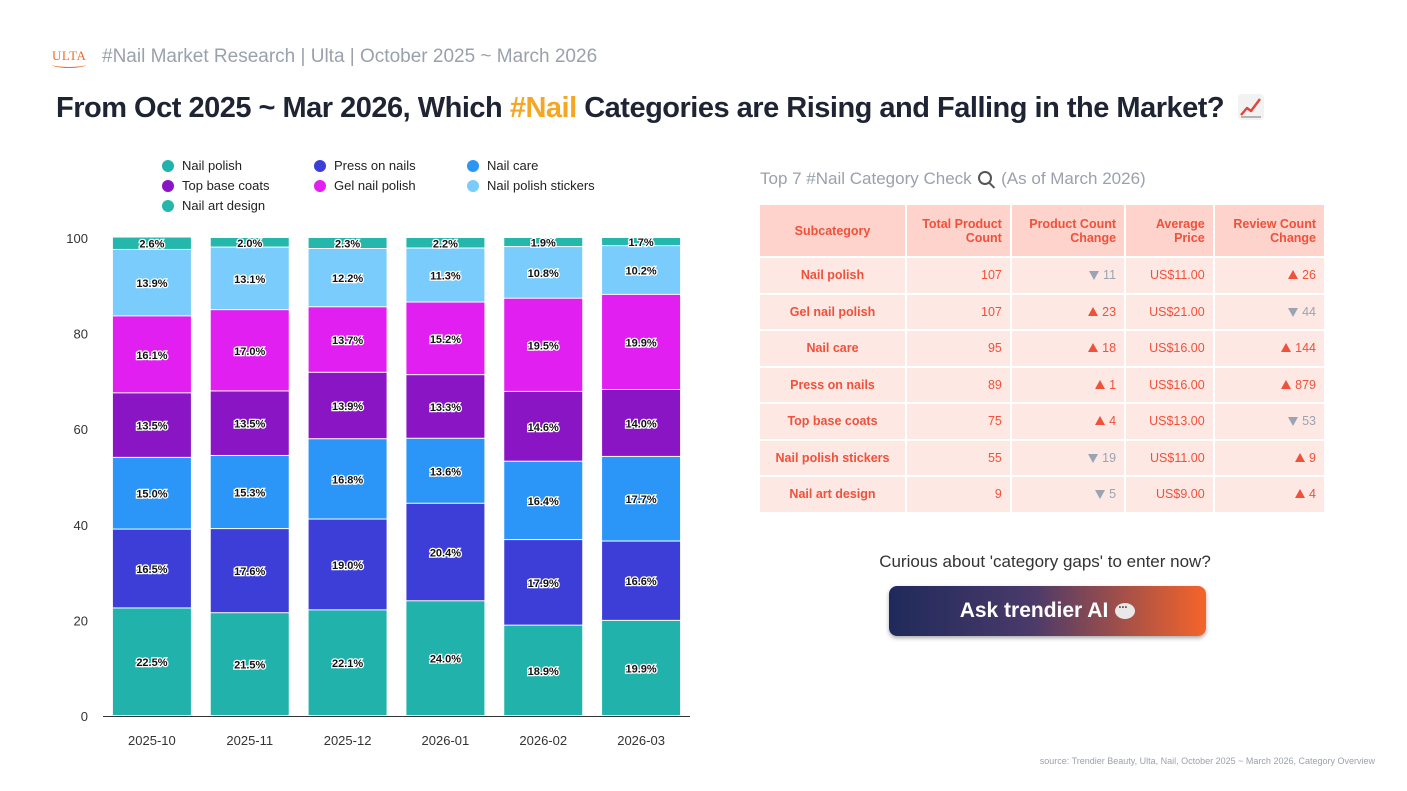 The height and width of the screenshot is (791, 1407). I want to click on change-value: 4, so click(1113, 421).